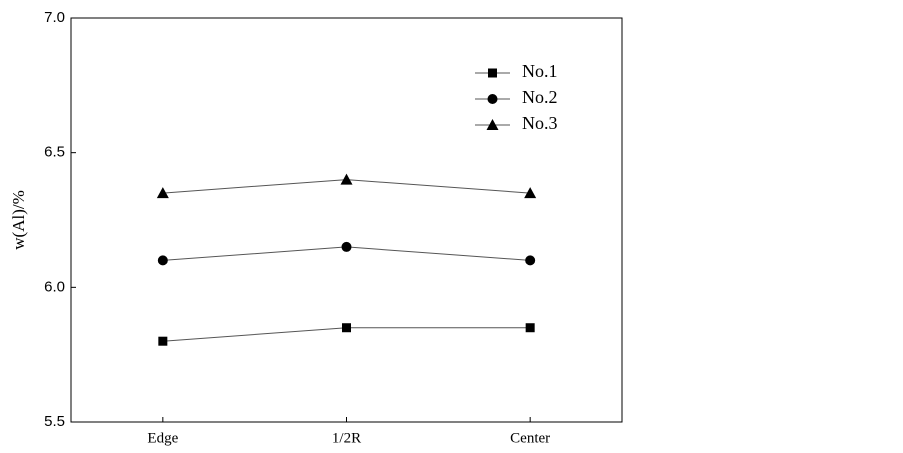  What do you see at coordinates (162, 438) in the screenshot?
I see `x-tick-label: Edge` at bounding box center [162, 438].